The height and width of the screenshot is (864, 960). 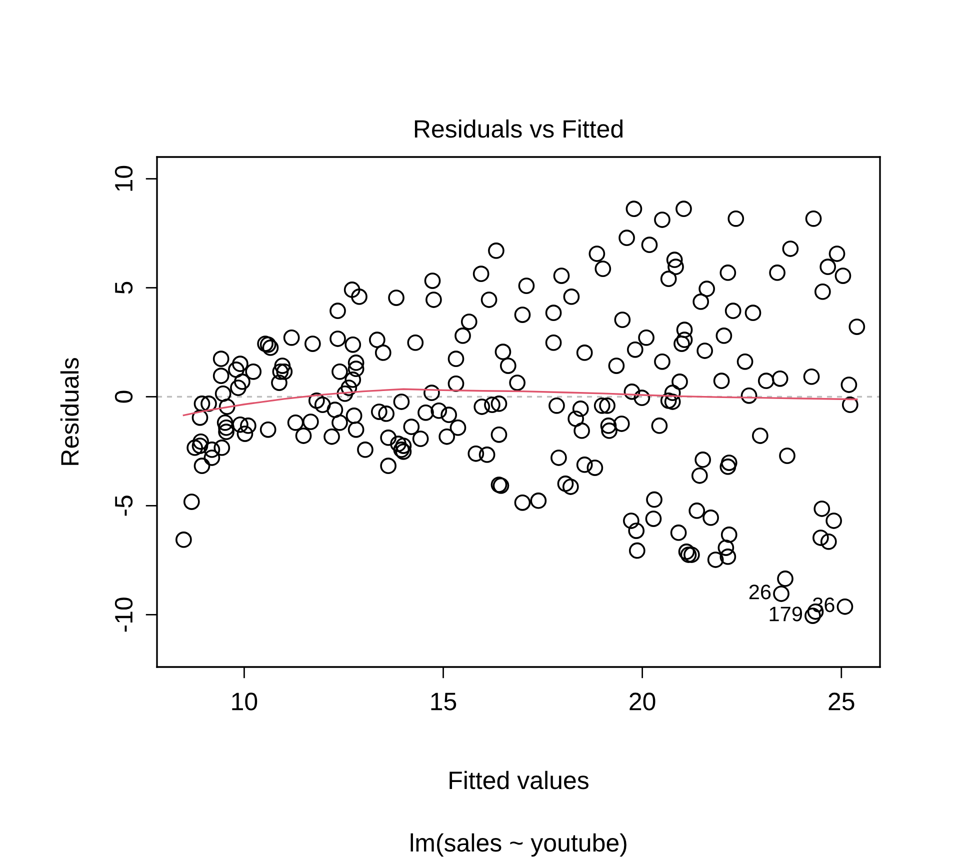 What do you see at coordinates (245, 701) in the screenshot?
I see `x-tick-label: 10` at bounding box center [245, 701].